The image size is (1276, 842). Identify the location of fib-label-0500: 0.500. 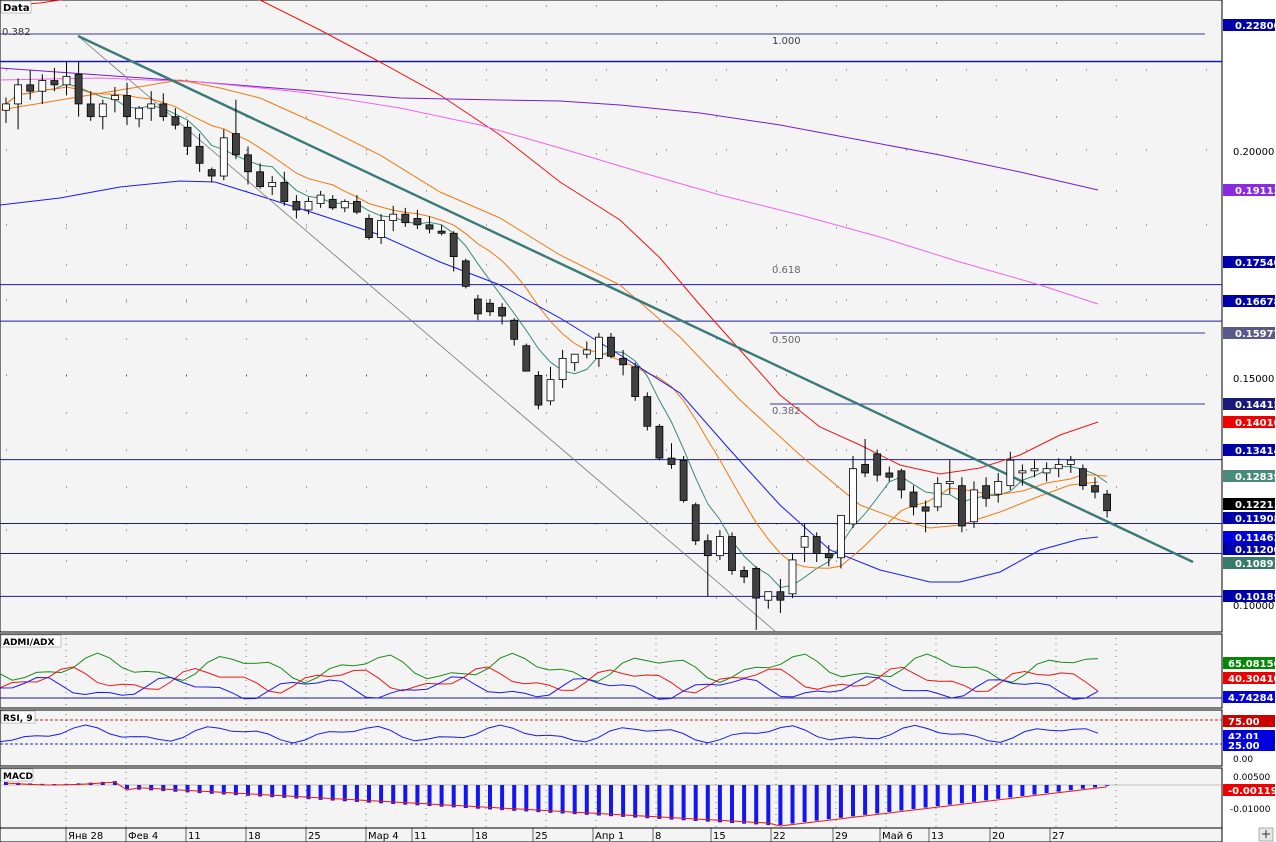
(786, 340).